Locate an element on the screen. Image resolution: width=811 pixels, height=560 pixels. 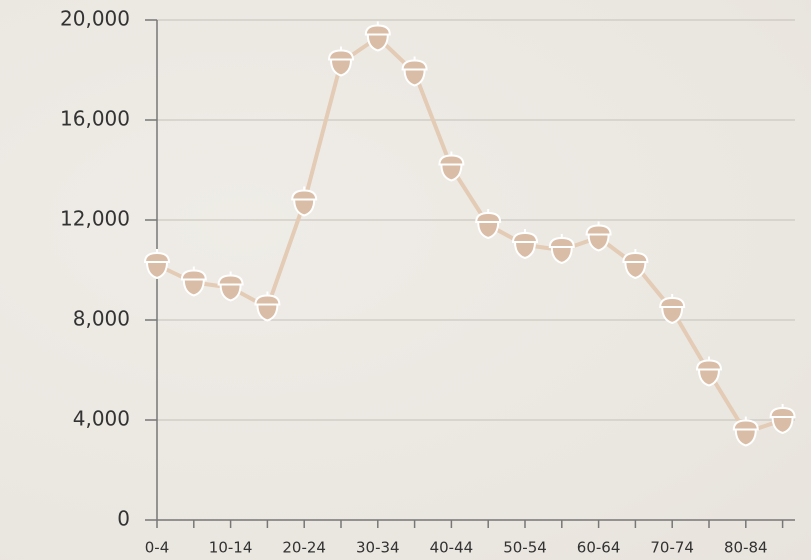
x-tick-label: 0-4 is located at coordinates (157, 548).